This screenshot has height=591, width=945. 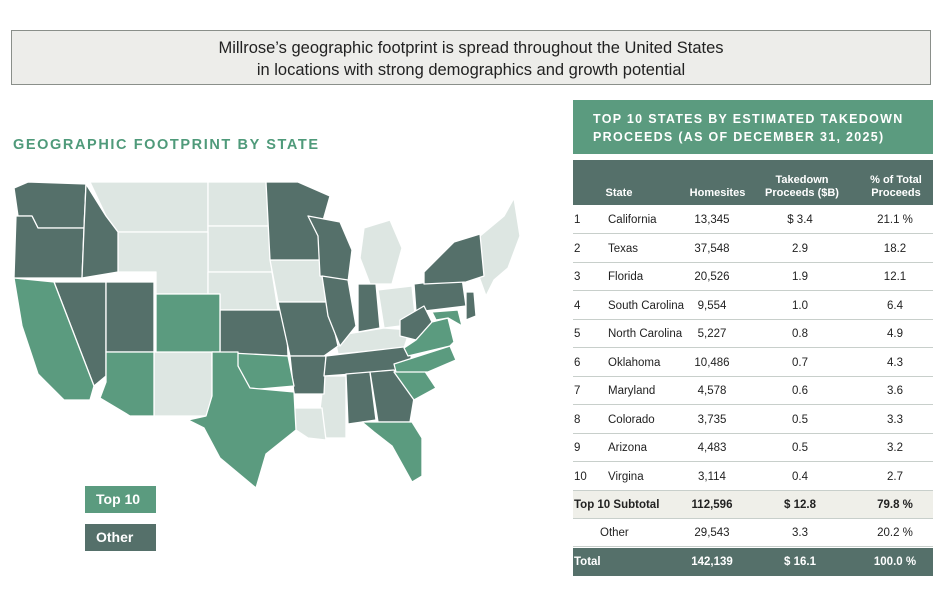 What do you see at coordinates (895, 248) in the screenshot?
I see `row-pct: 18.2` at bounding box center [895, 248].